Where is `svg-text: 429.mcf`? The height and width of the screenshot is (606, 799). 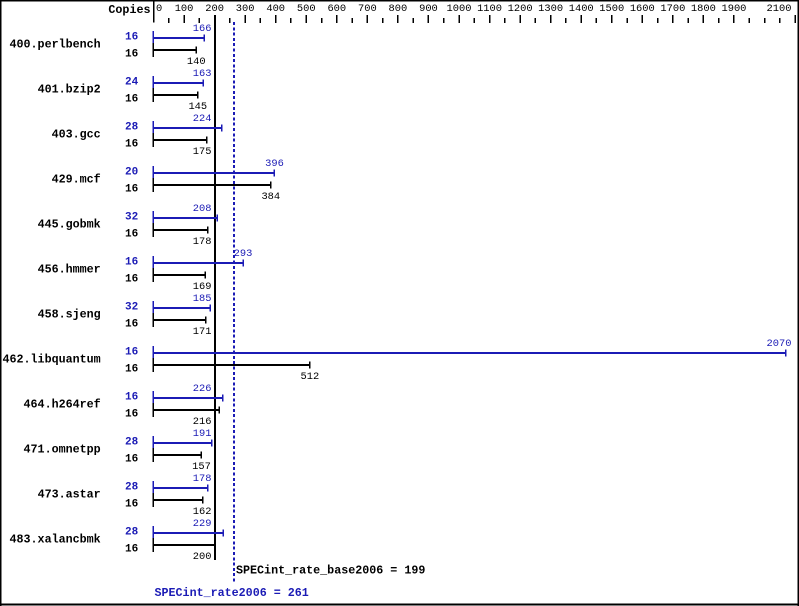
svg-text: 429.mcf is located at coordinates (76, 179).